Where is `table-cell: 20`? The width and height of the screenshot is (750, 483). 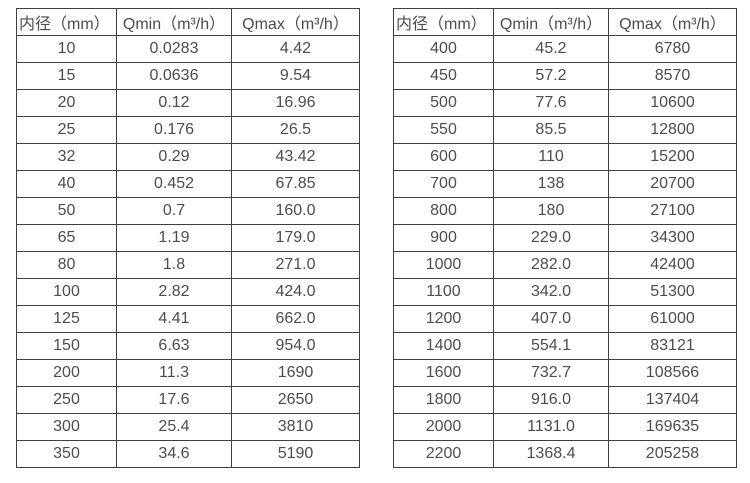 table-cell: 20 is located at coordinates (66, 103).